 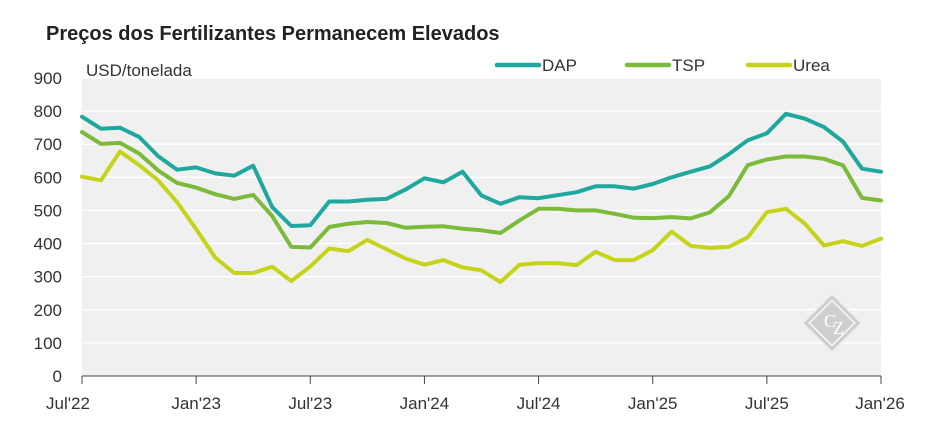 I want to click on svg-text: Z, so click(x=838, y=328).